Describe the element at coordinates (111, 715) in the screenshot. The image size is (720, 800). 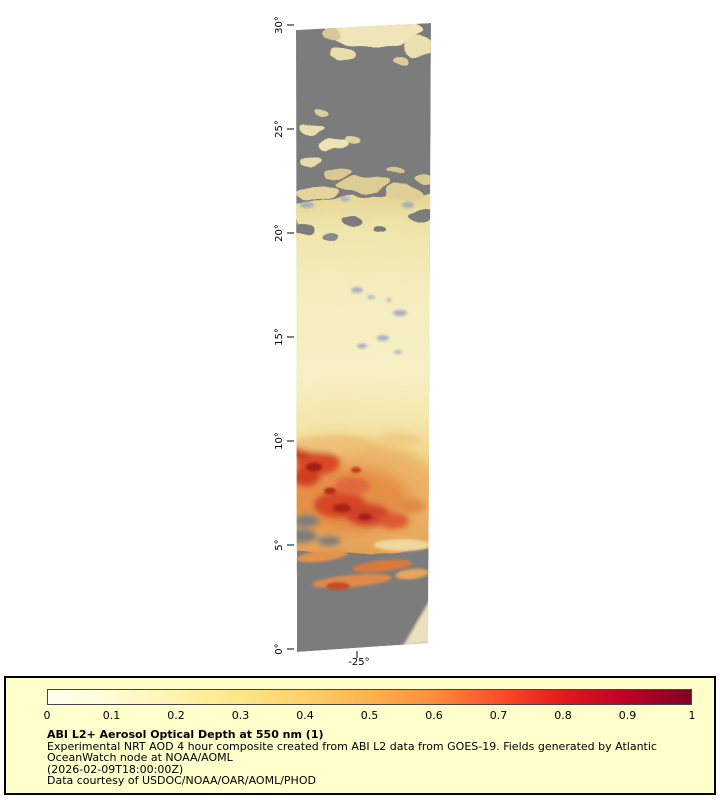
I see `colorbar-tick-label: 0.1` at that location.